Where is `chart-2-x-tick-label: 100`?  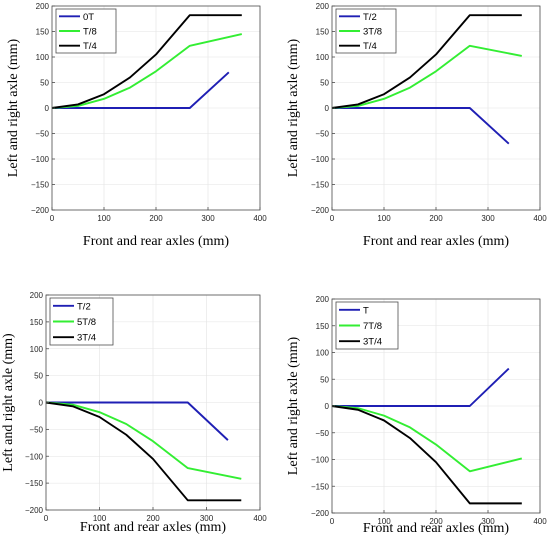 chart-2-x-tick-label: 100 is located at coordinates (384, 218).